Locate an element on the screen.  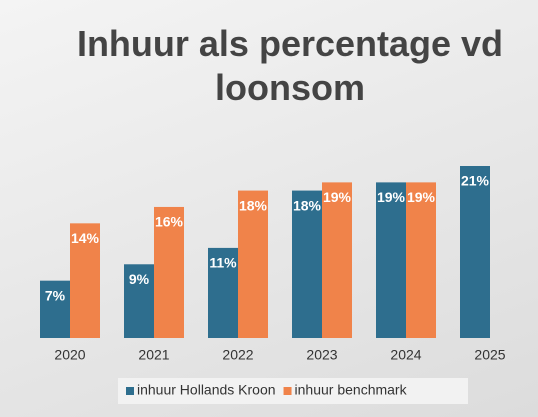
value-label: 21% is located at coordinates (475, 181).